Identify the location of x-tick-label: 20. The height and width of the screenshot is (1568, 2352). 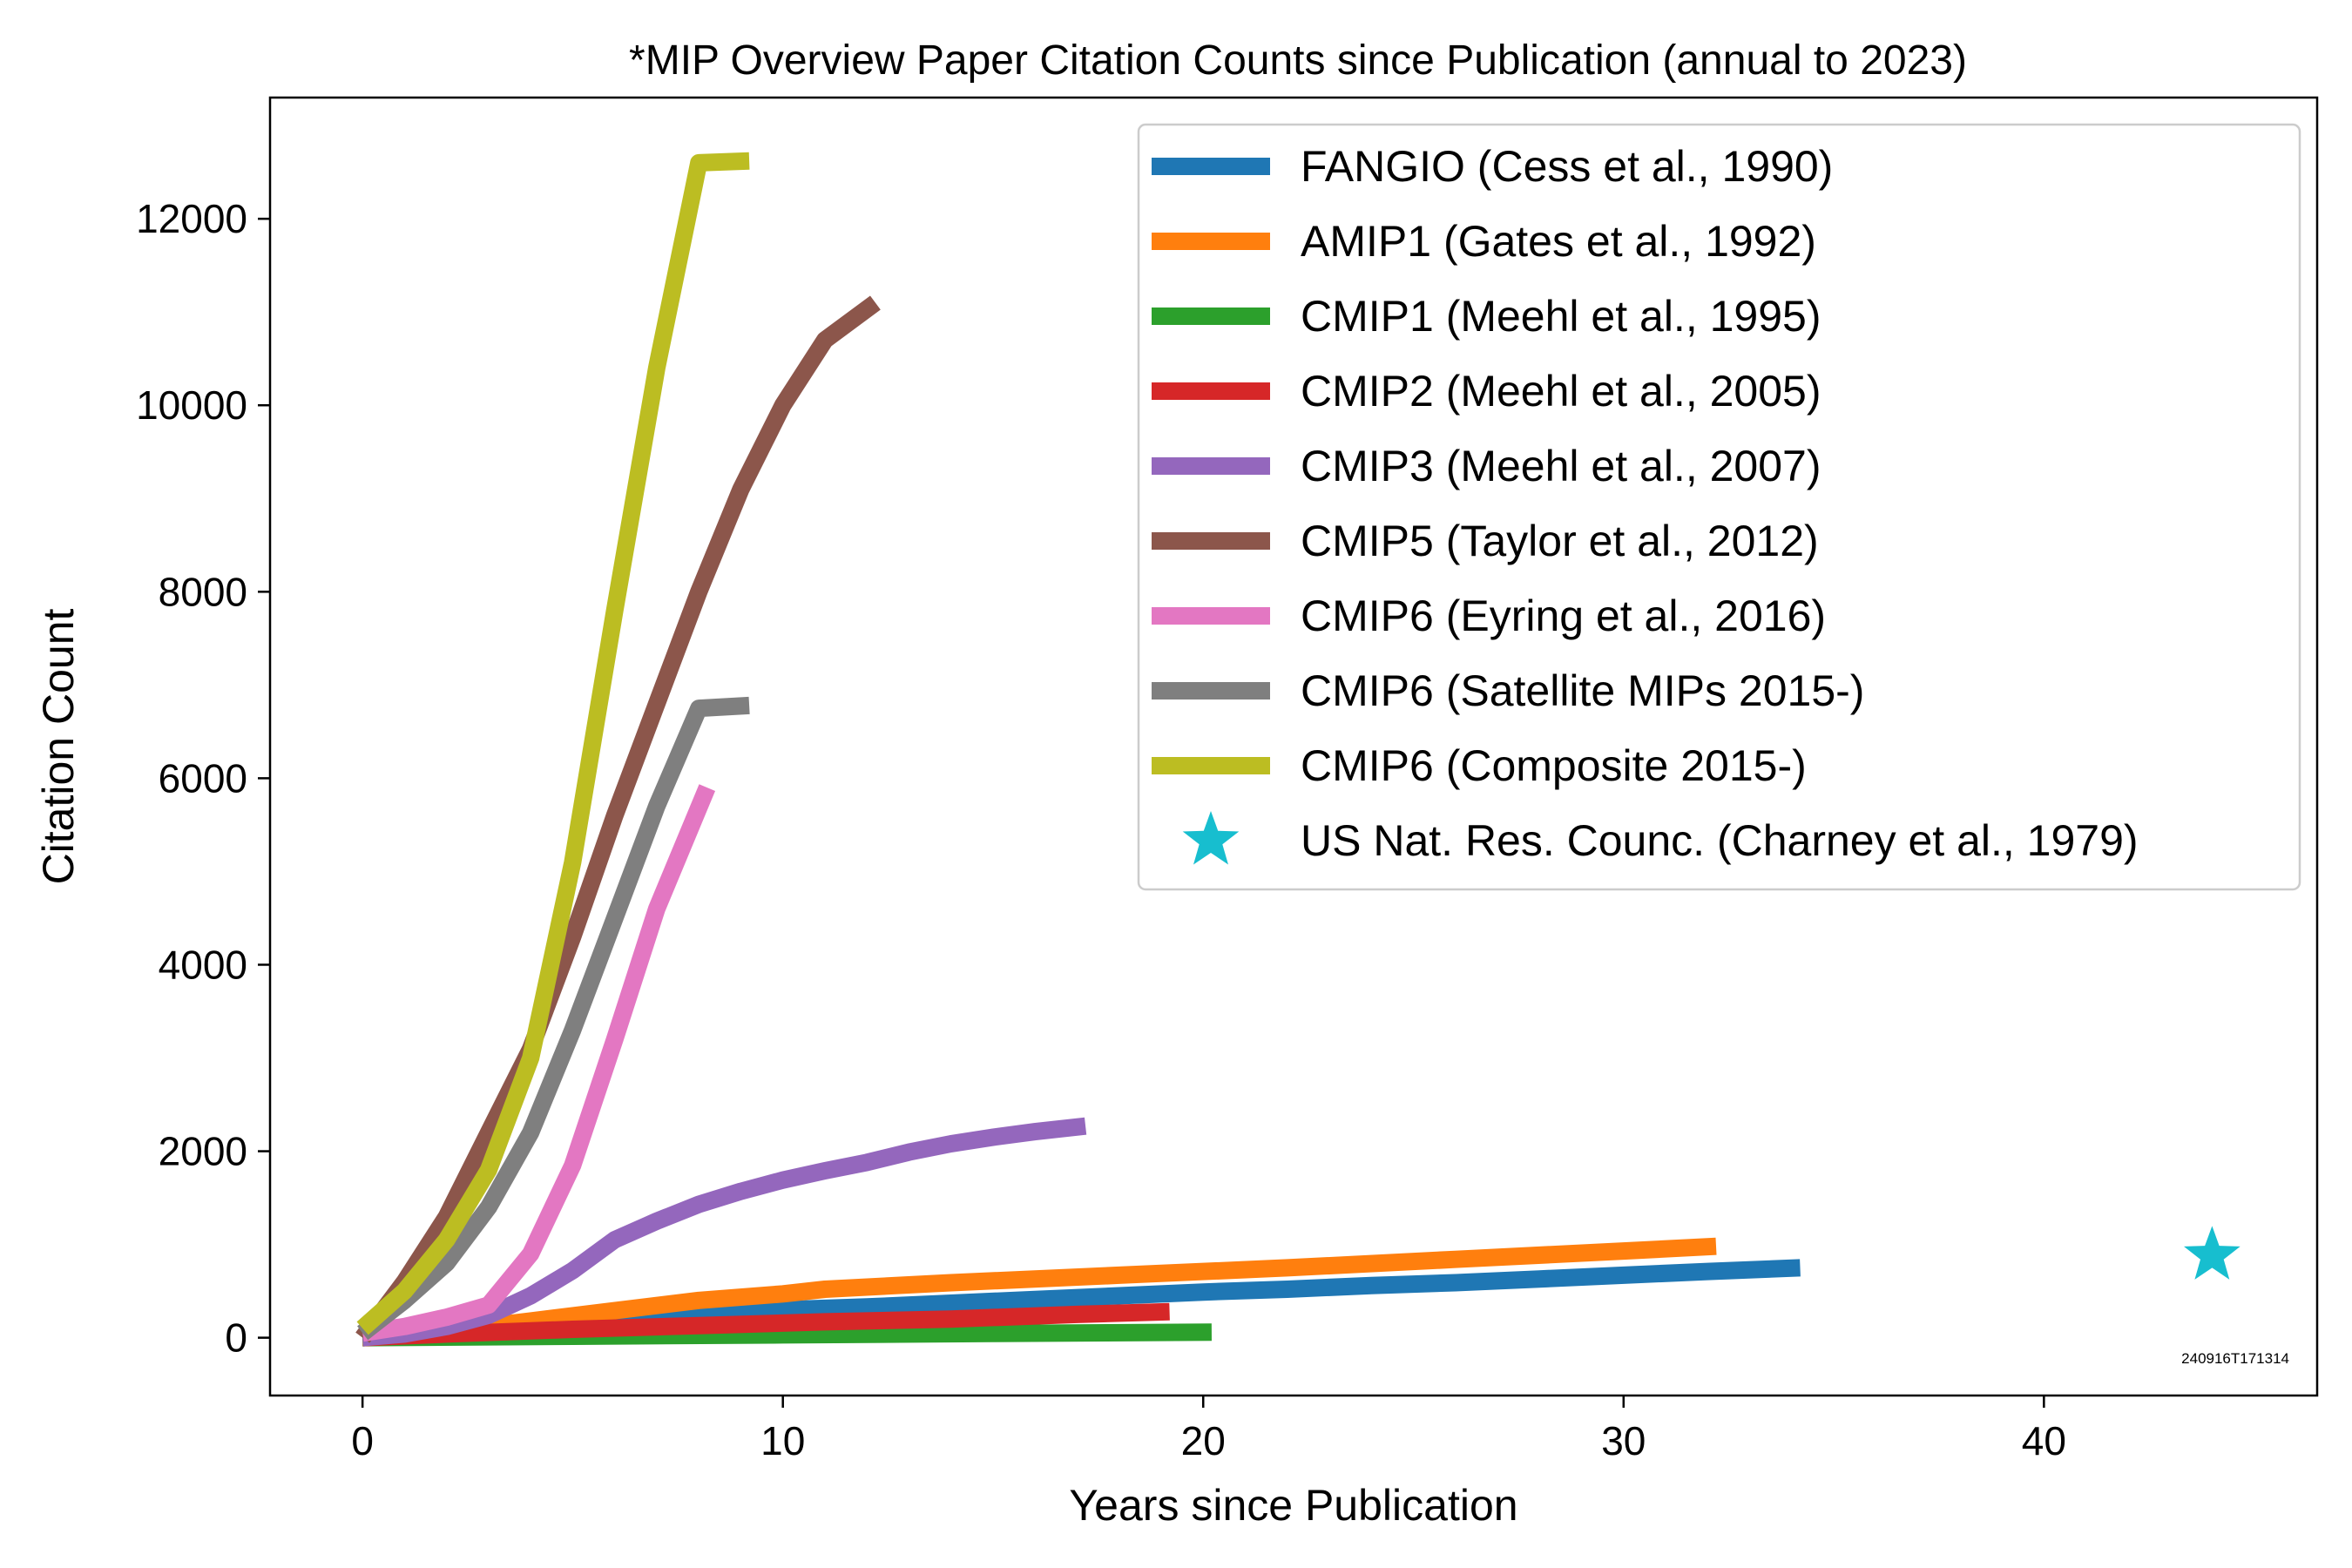
(1203, 1440).